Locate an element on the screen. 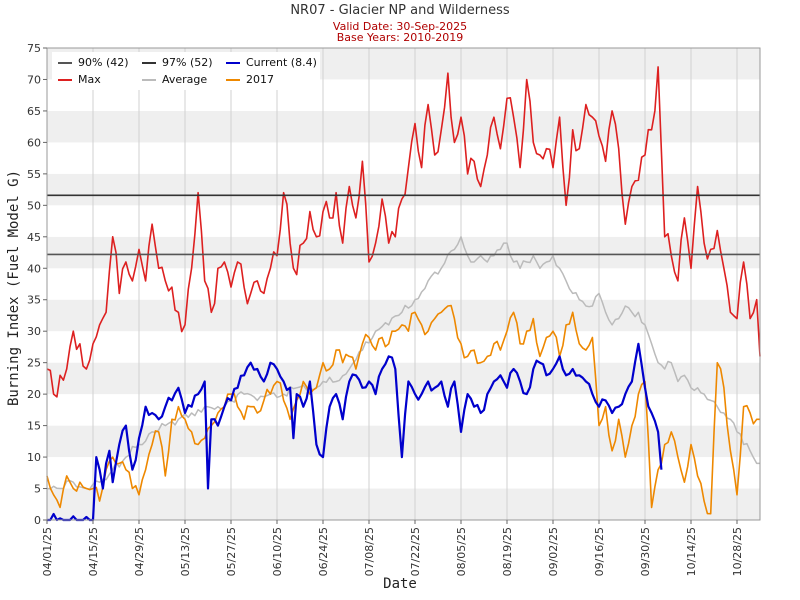 The image size is (800, 600). y-tick-label: 55 is located at coordinates (34, 174).